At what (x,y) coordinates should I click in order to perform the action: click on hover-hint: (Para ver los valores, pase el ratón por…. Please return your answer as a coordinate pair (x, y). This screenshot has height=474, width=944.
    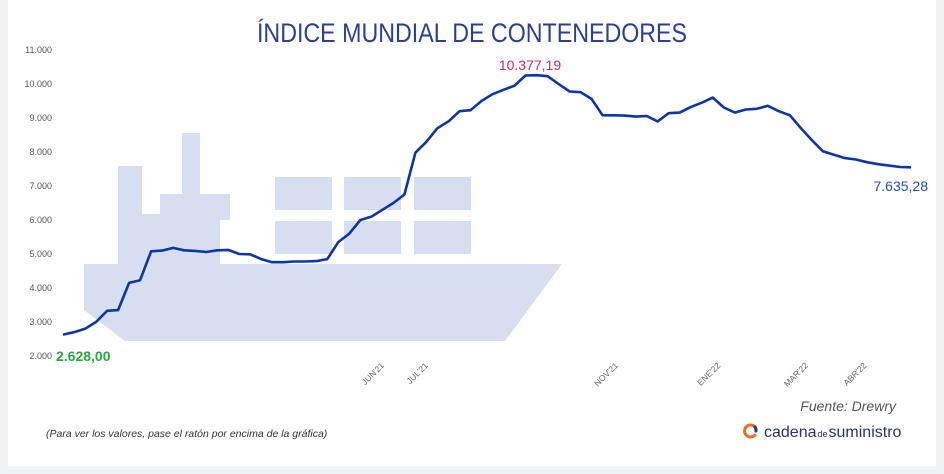
    Looking at the image, I should click on (187, 434).